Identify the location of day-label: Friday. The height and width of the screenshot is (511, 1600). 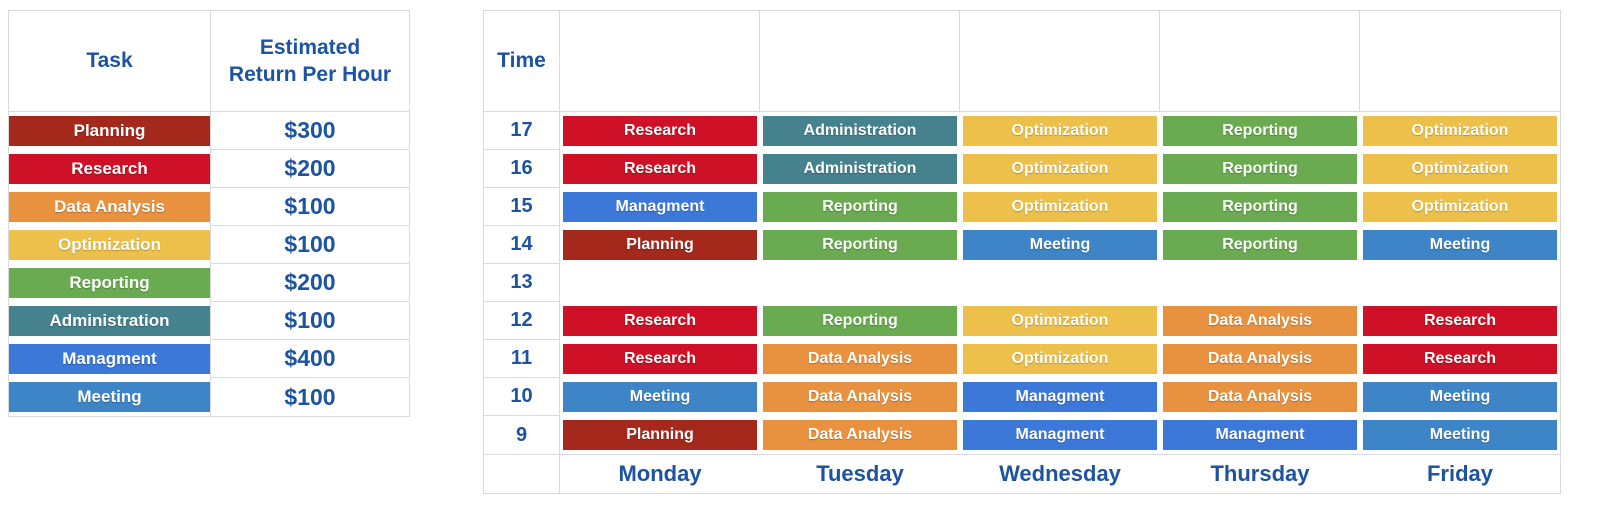
(1460, 473).